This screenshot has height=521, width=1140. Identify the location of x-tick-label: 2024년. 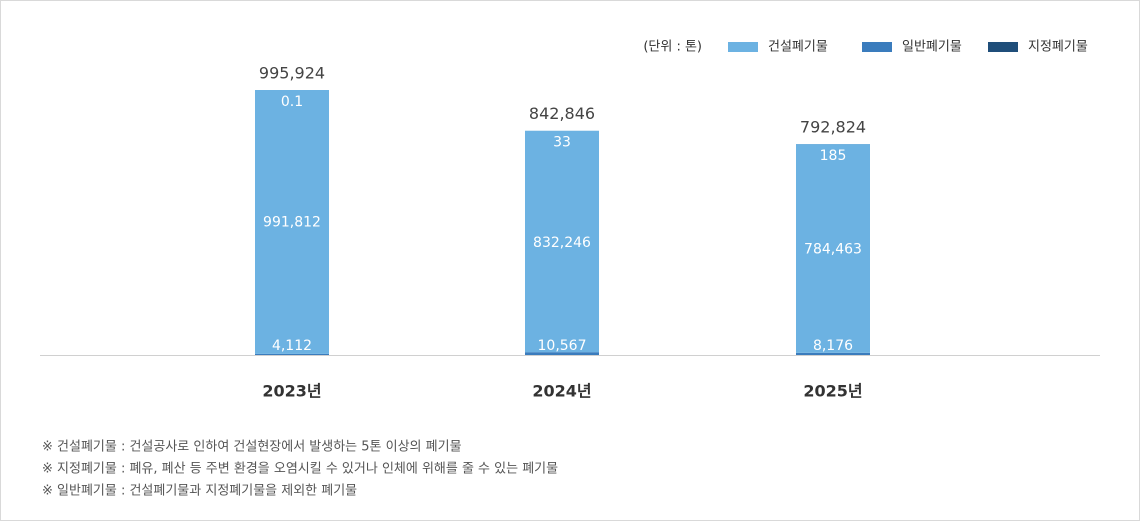
(561, 391).